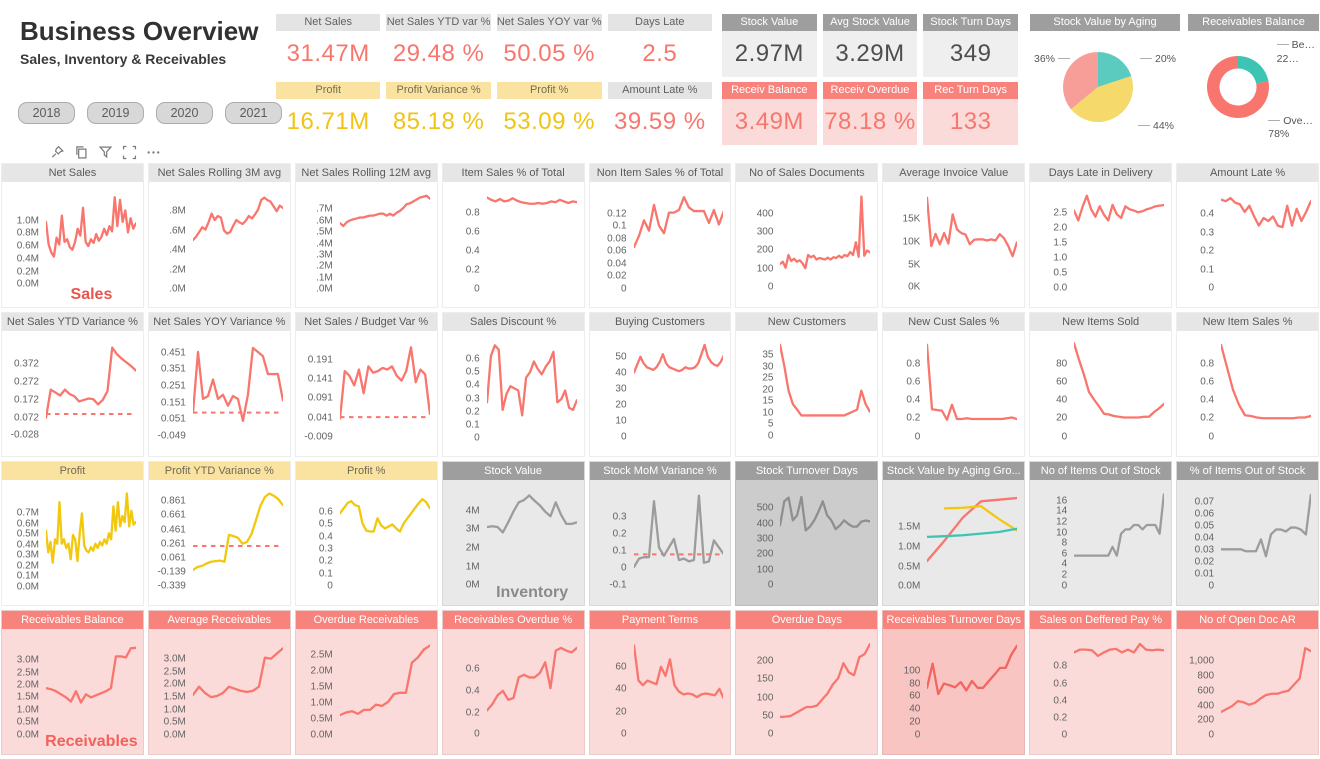  I want to click on filter-icon, so click(105, 152).